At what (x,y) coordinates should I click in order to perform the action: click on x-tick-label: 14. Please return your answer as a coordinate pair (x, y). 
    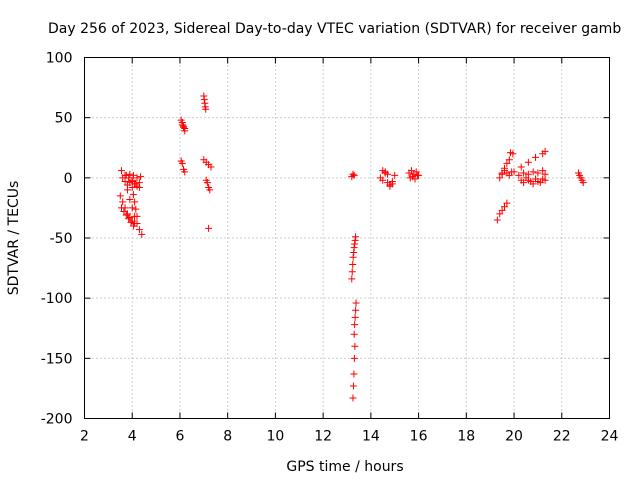
    Looking at the image, I should click on (371, 437).